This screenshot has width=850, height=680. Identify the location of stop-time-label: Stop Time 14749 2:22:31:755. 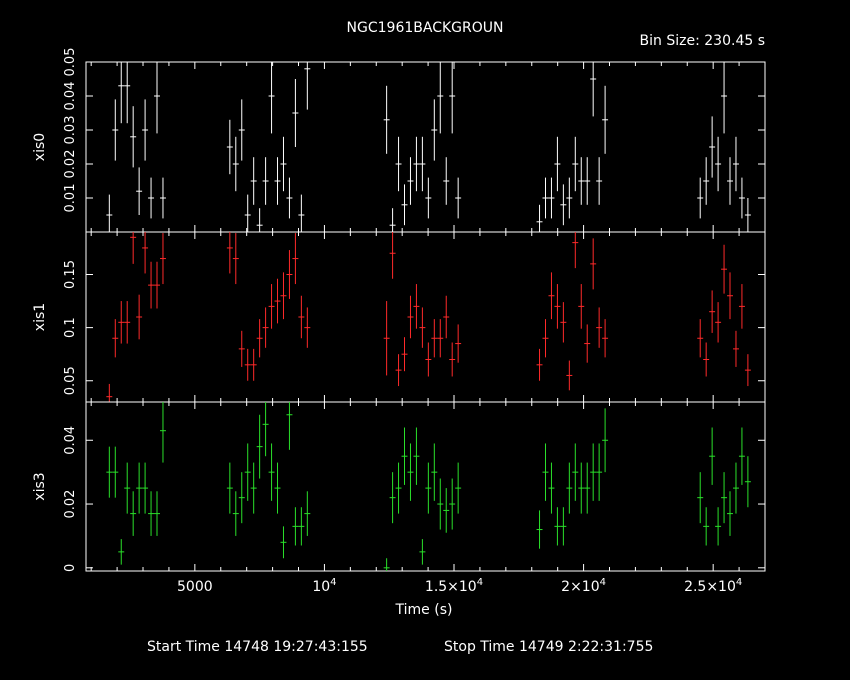
(548, 647).